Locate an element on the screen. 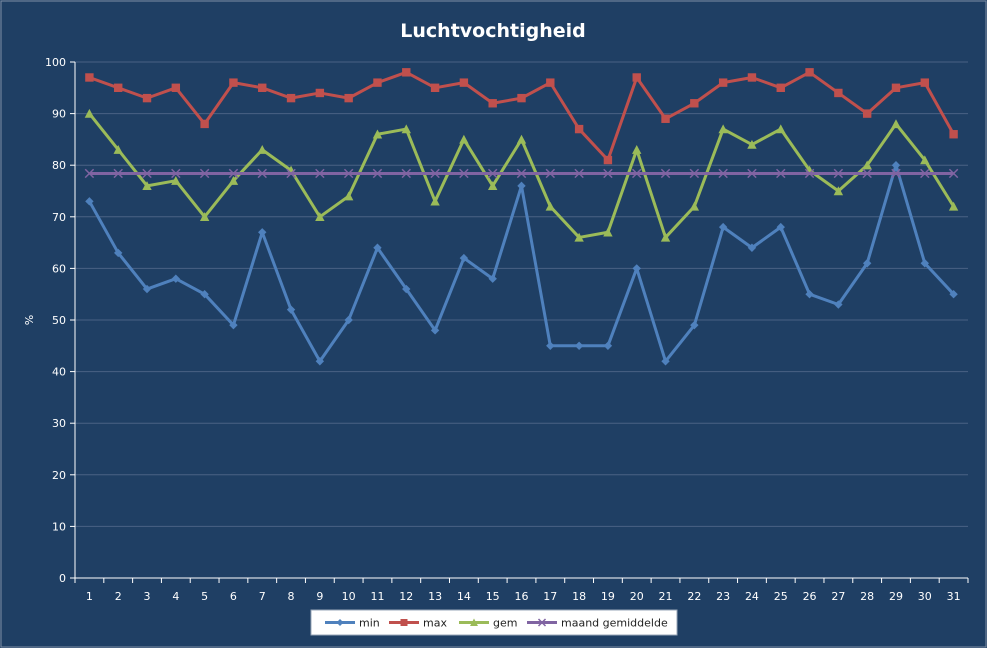 The image size is (987, 652). x-tick-label: 6 is located at coordinates (233, 596).